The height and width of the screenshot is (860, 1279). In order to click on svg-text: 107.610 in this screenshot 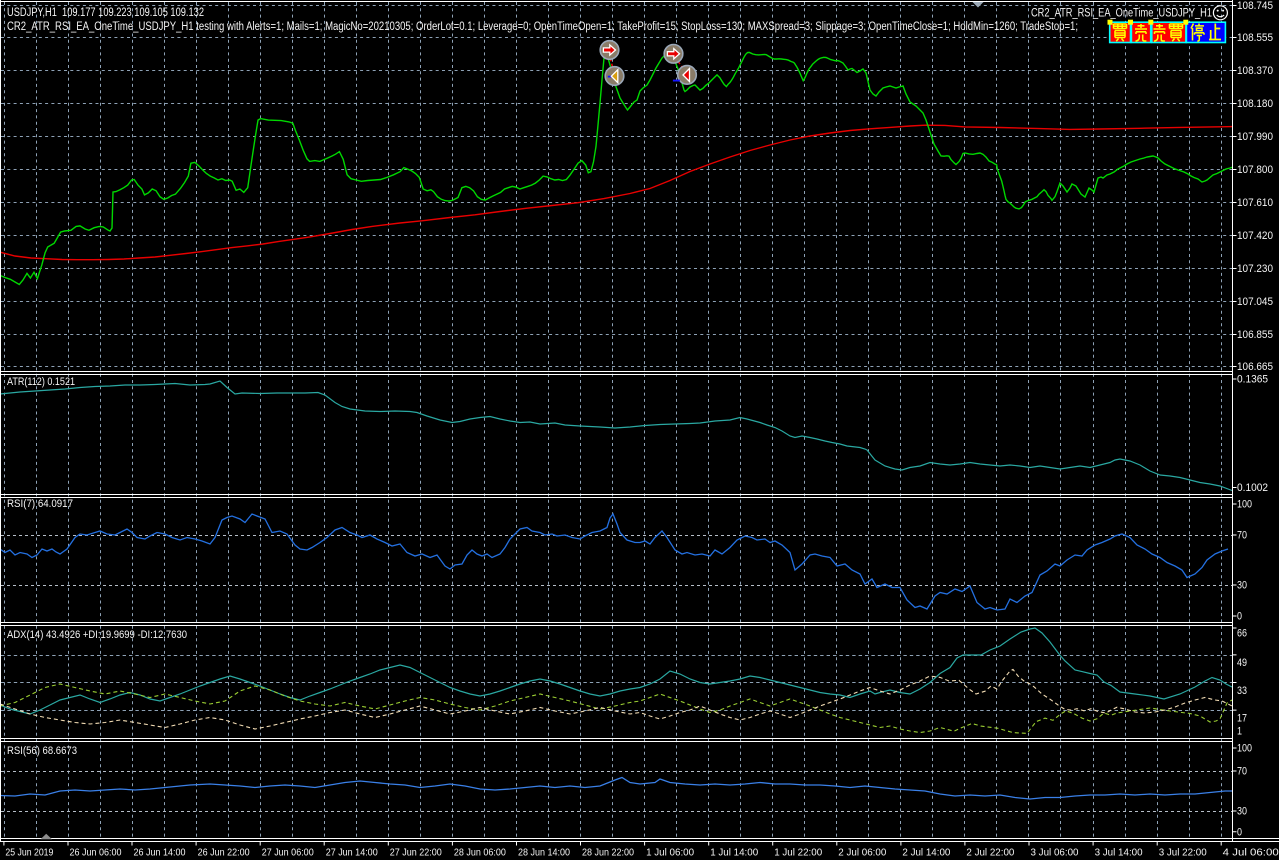, I will do `click(1255, 203)`.